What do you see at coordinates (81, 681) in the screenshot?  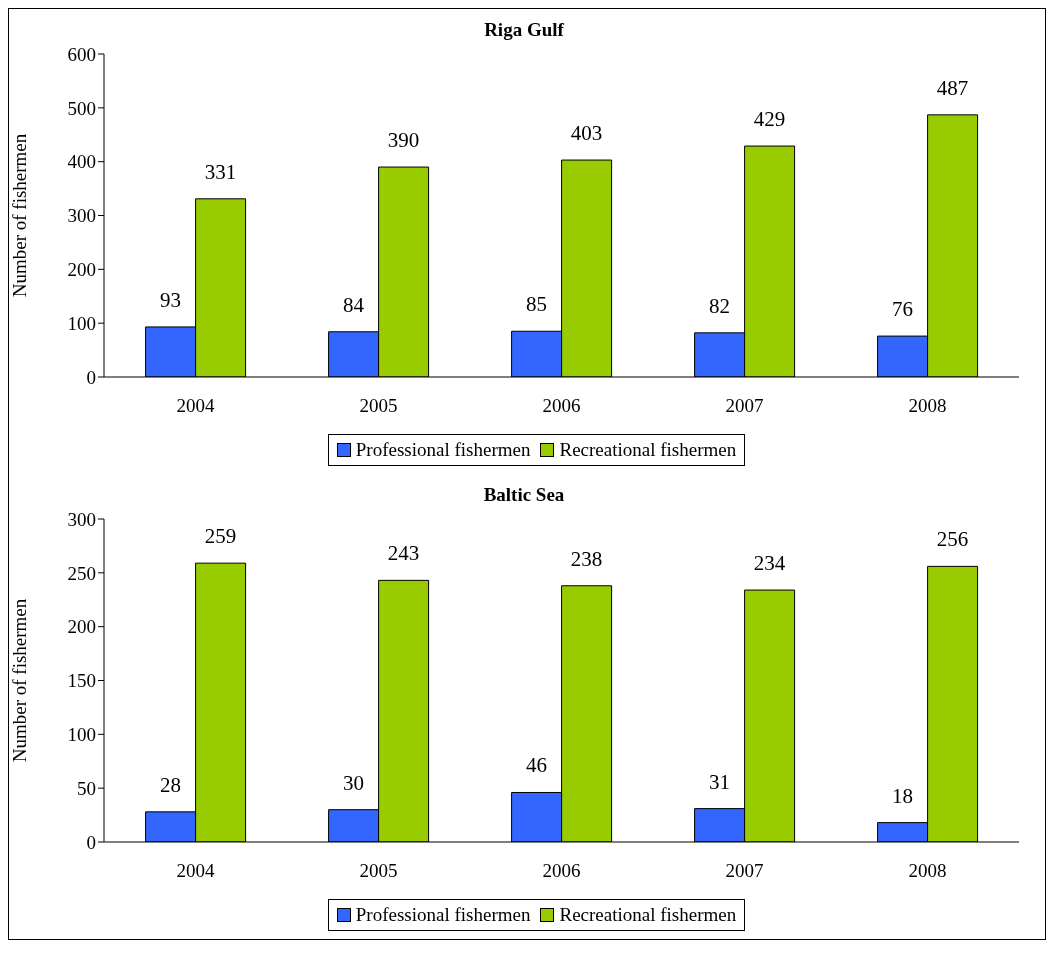 I see `y-tick-label: 150` at bounding box center [81, 681].